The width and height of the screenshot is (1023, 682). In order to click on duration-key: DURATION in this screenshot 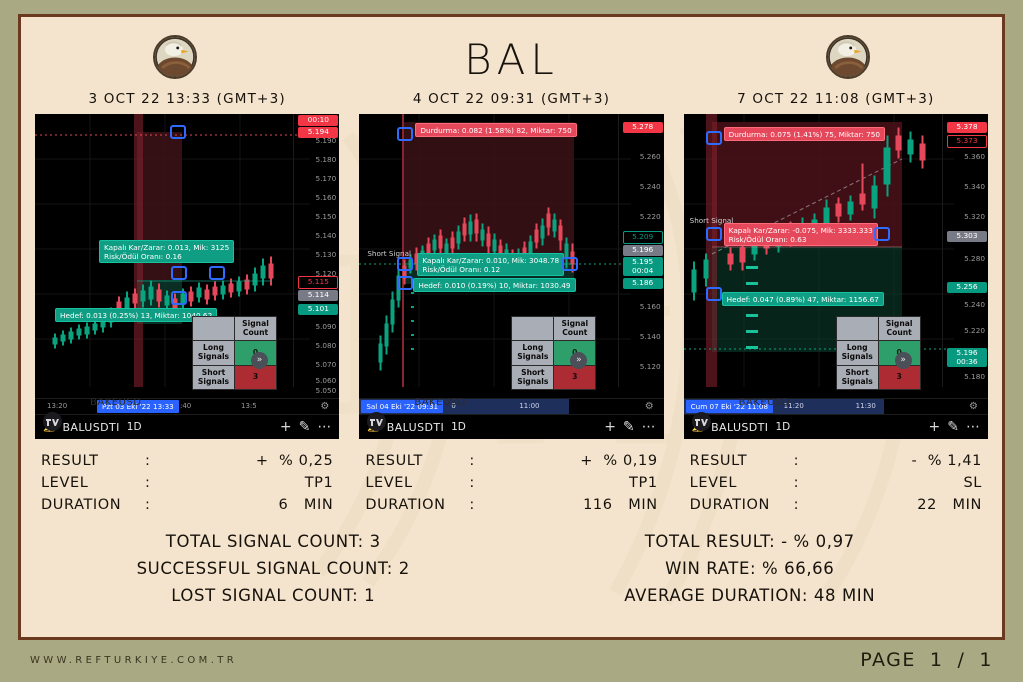, I will do `click(729, 505)`.